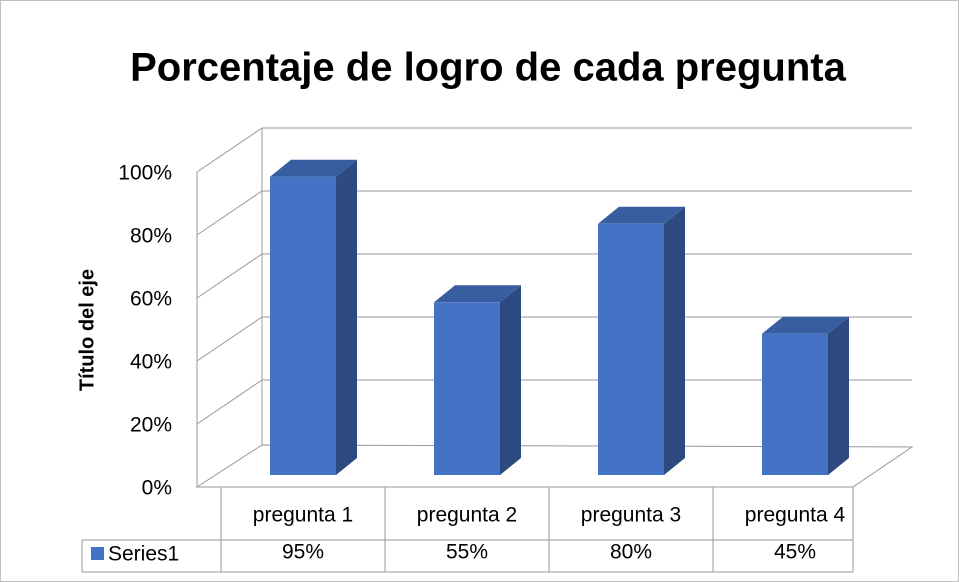 This screenshot has width=959, height=582. What do you see at coordinates (151, 236) in the screenshot?
I see `y-tick-label: 80%` at bounding box center [151, 236].